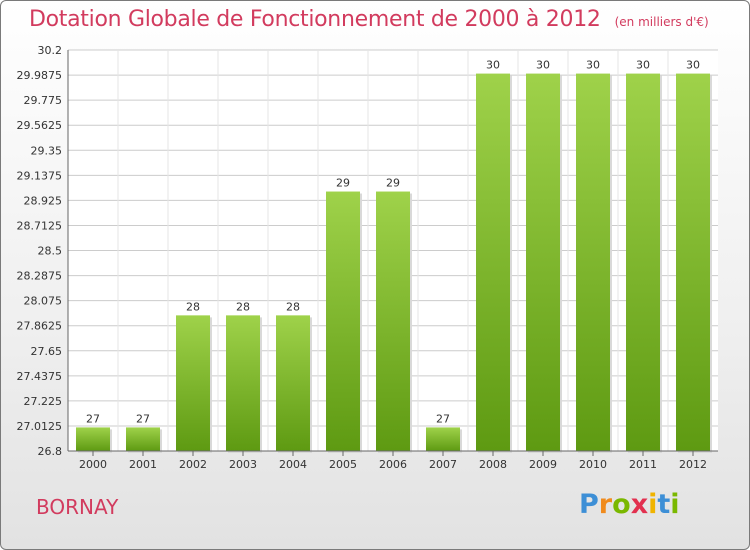  Describe the element at coordinates (40, 276) in the screenshot. I see `y-tick-label: 28.2875` at that location.